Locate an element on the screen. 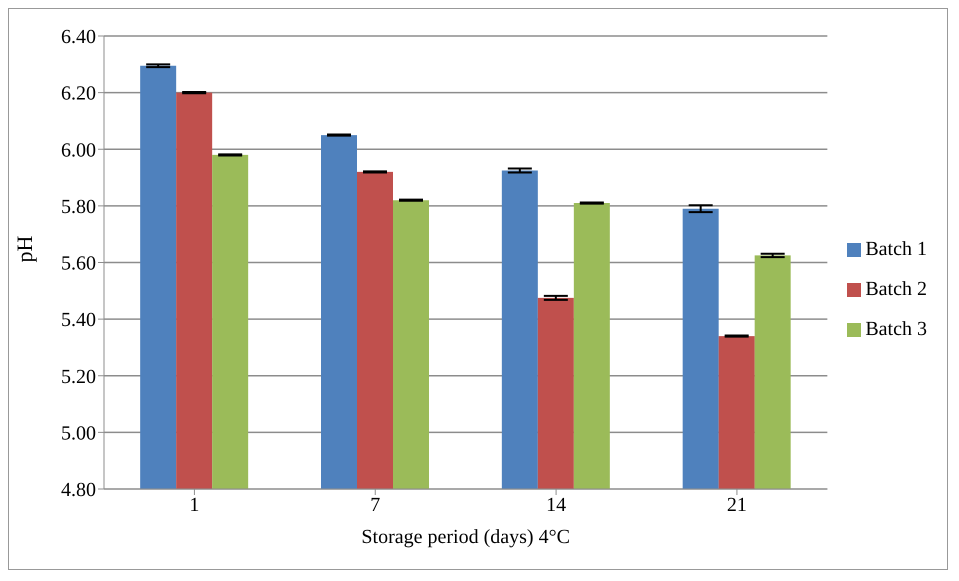 This screenshot has height=581, width=959. legend-label: Batch 2 is located at coordinates (896, 289).